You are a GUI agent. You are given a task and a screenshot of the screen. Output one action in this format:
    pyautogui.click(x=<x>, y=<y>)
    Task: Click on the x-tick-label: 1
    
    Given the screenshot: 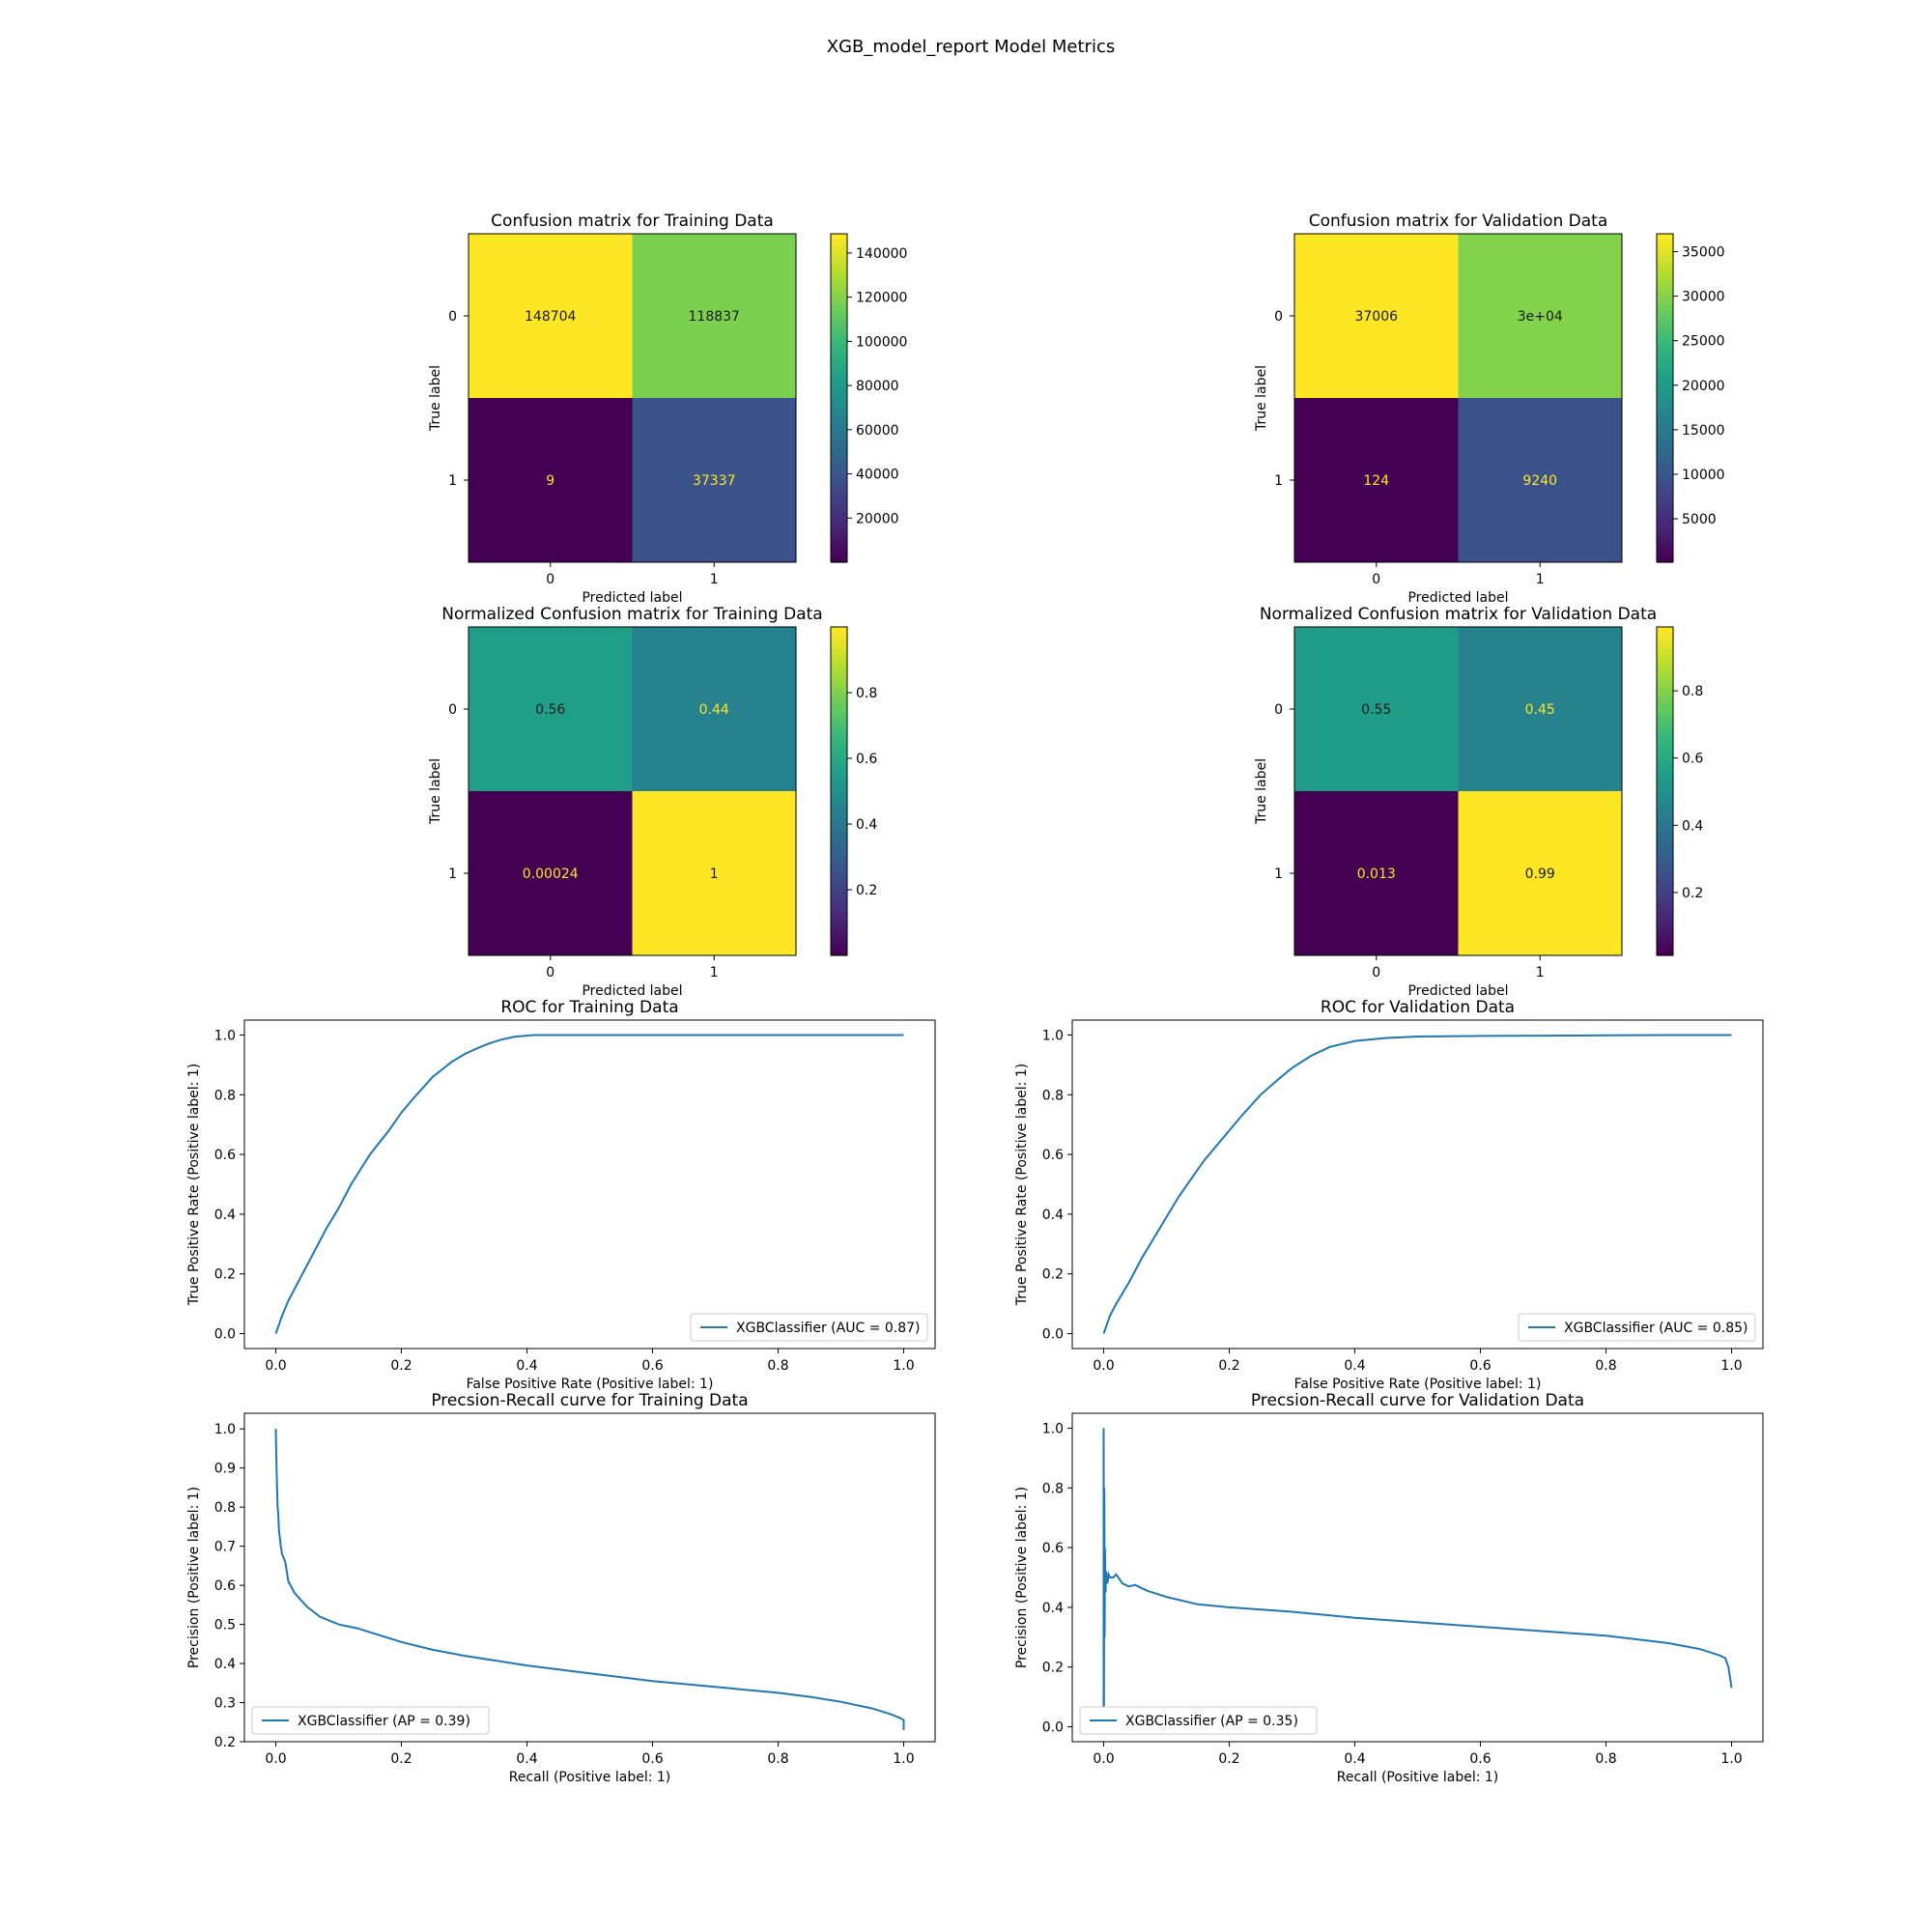 What is the action you would take?
    pyautogui.click(x=1540, y=972)
    